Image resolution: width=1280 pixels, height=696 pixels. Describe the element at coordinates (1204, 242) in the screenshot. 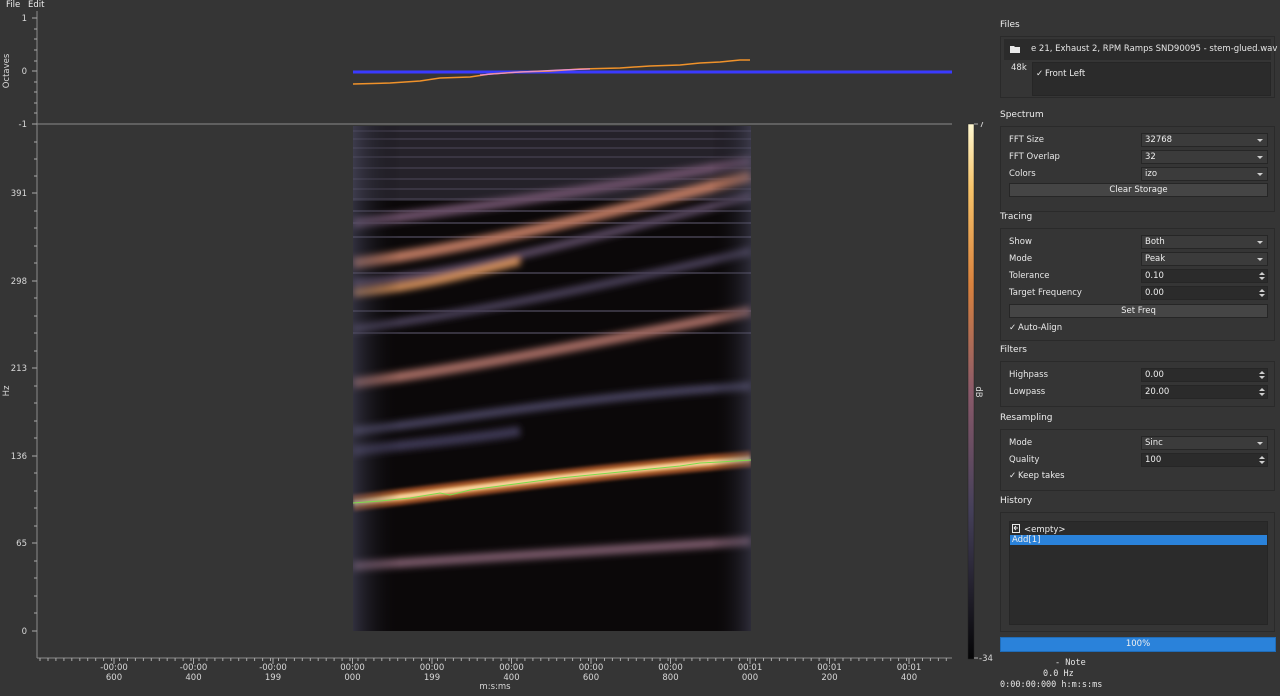

I see `show-select: Both` at that location.